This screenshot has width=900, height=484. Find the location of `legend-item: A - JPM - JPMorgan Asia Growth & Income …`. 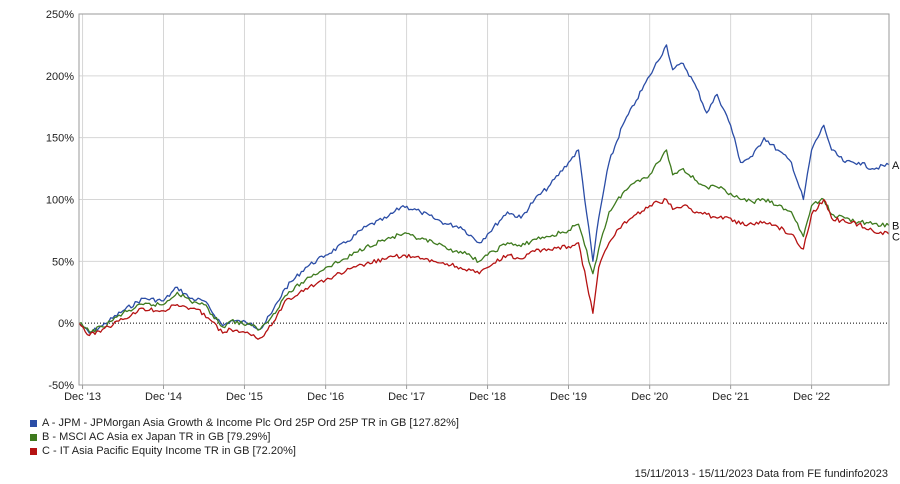

legend-item: A - JPM - JPMorgan Asia Growth & Income … is located at coordinates (244, 423).